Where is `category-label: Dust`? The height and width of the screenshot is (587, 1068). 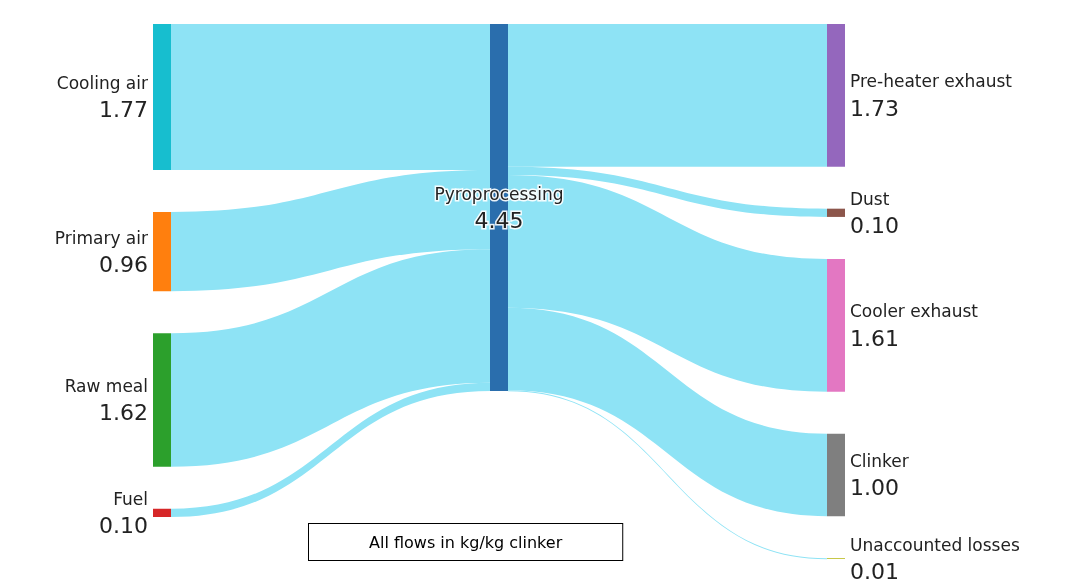 category-label: Dust is located at coordinates (870, 198).